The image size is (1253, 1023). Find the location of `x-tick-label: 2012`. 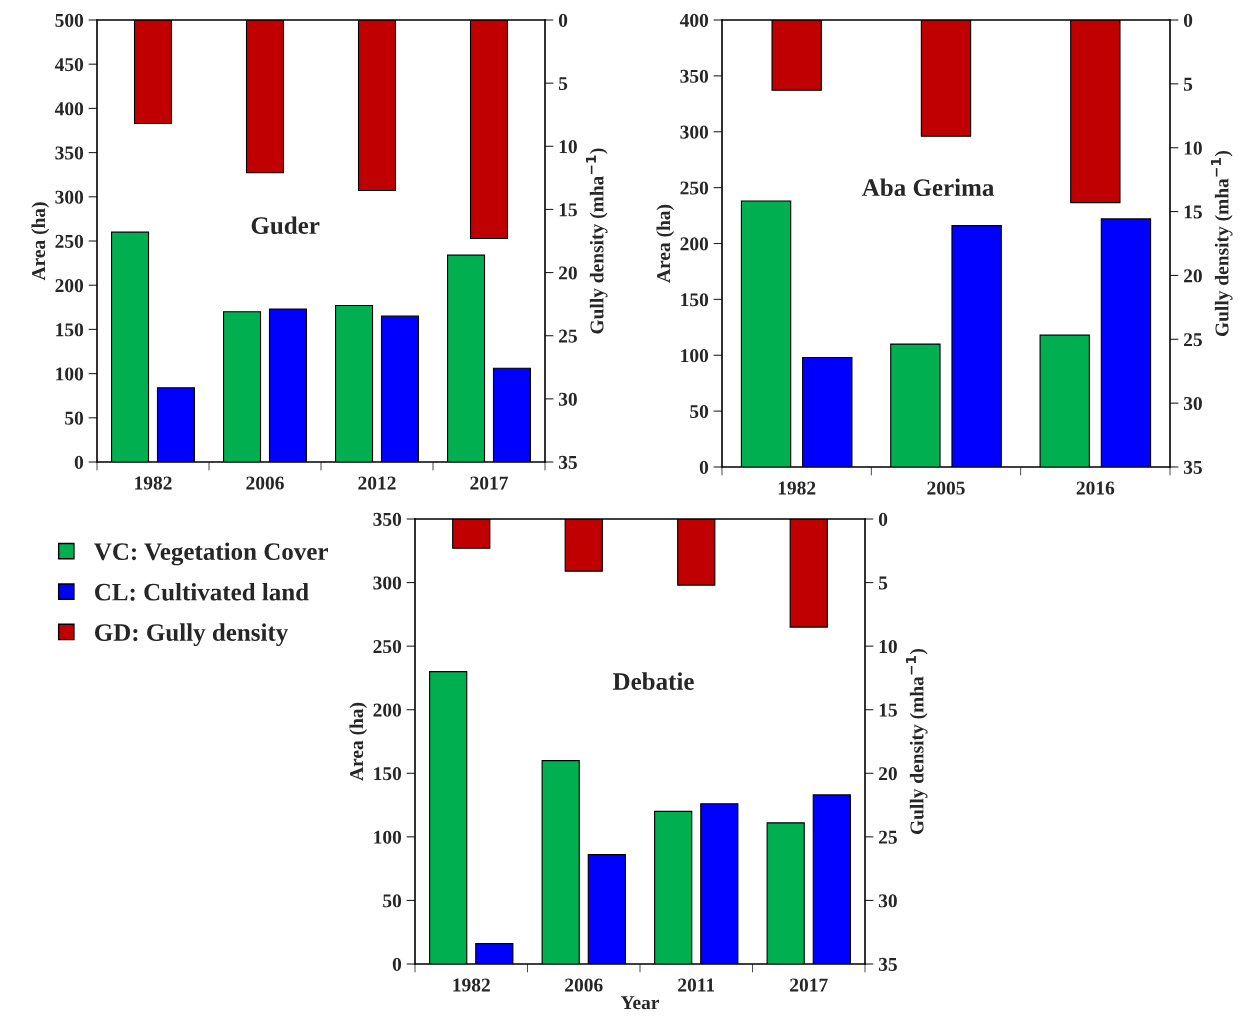

x-tick-label: 2012 is located at coordinates (377, 483).